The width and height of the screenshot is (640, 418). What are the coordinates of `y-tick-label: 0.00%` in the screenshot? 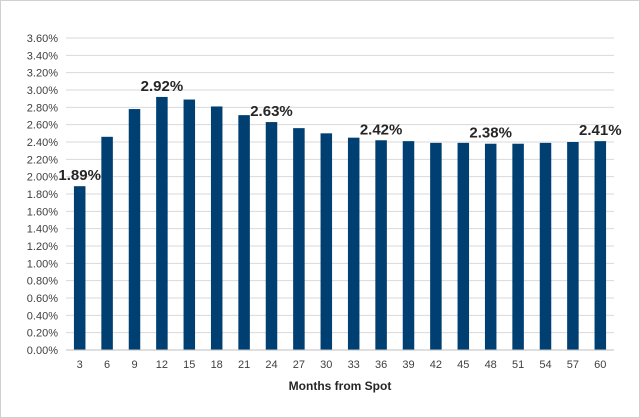 It's located at (42, 351).